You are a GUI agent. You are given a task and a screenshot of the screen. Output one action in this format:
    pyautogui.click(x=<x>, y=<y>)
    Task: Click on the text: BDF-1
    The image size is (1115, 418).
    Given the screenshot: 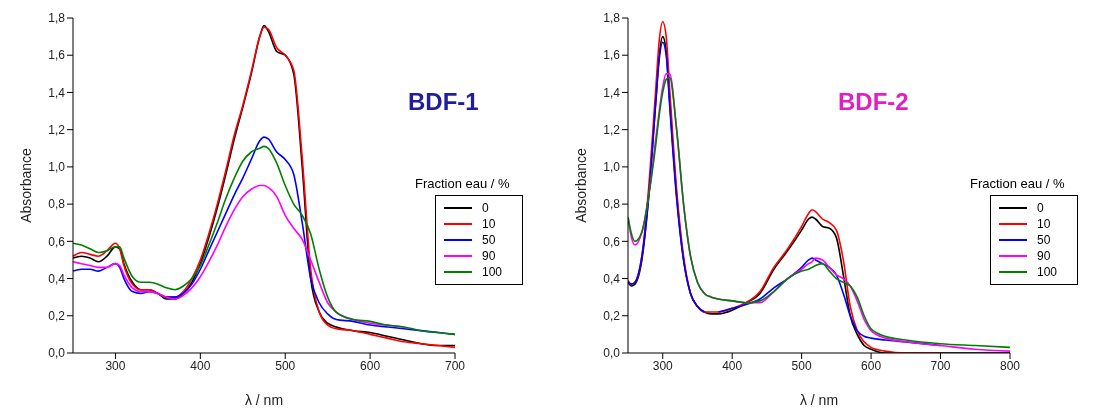 What is the action you would take?
    pyautogui.click(x=443, y=102)
    